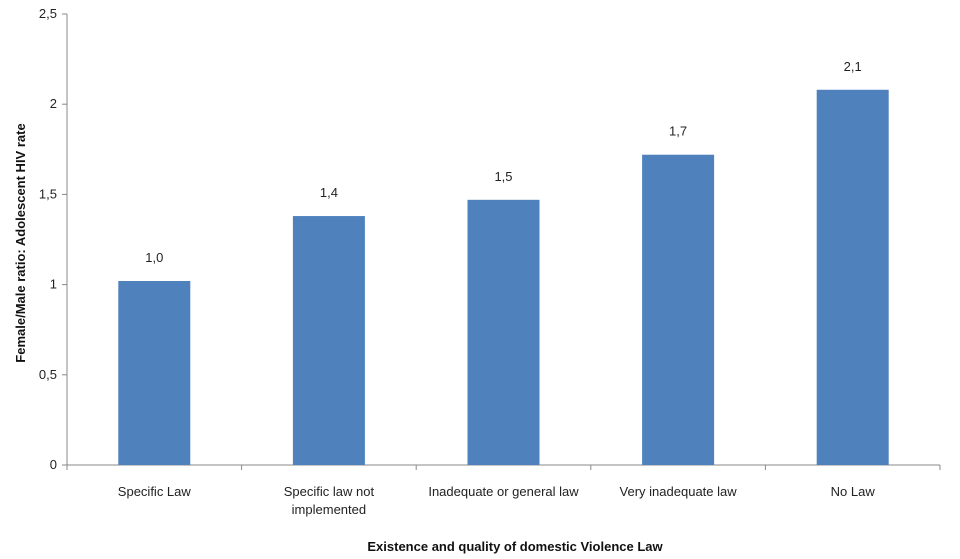  What do you see at coordinates (53, 284) in the screenshot?
I see `y-tick-label: 1` at bounding box center [53, 284].